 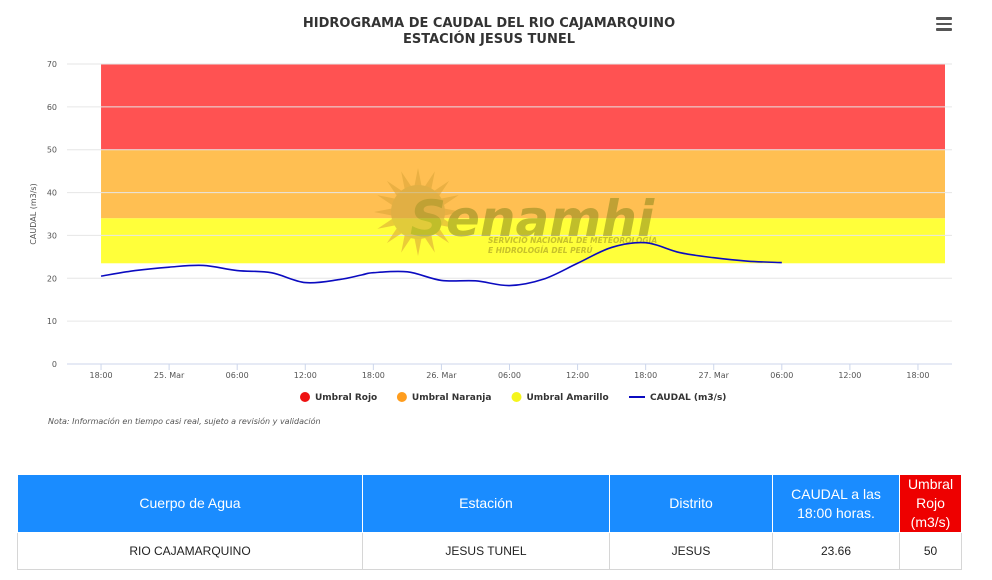 I want to click on legend-label: CAUDAL (m3/s), so click(x=688, y=398).